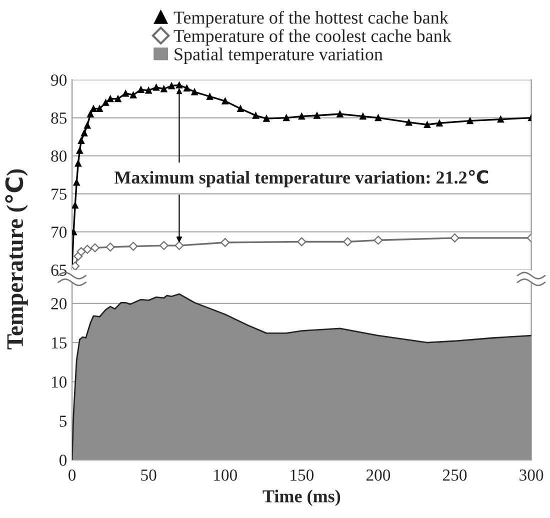 Image resolution: width=550 pixels, height=518 pixels. Describe the element at coordinates (59, 232) in the screenshot. I see `y-tick-label: 70` at that location.